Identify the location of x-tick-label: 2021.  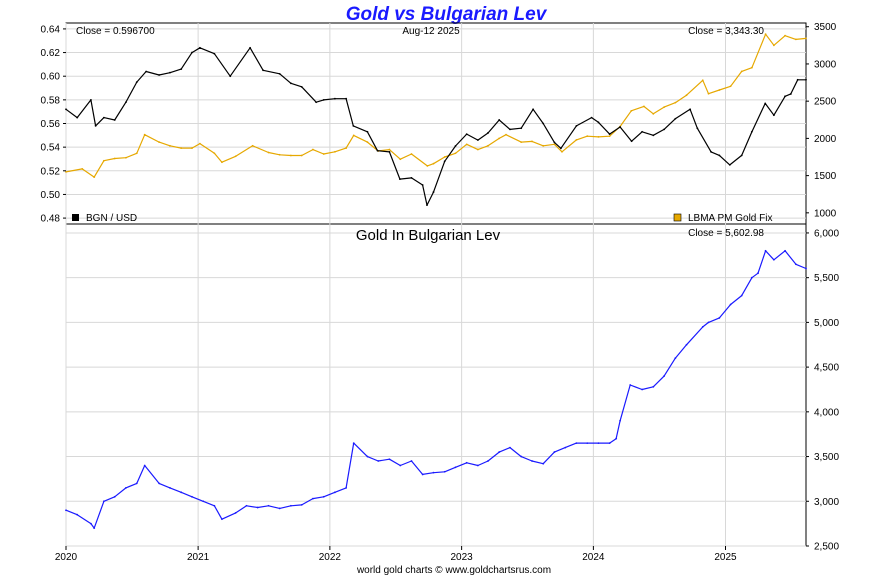
(198, 557).